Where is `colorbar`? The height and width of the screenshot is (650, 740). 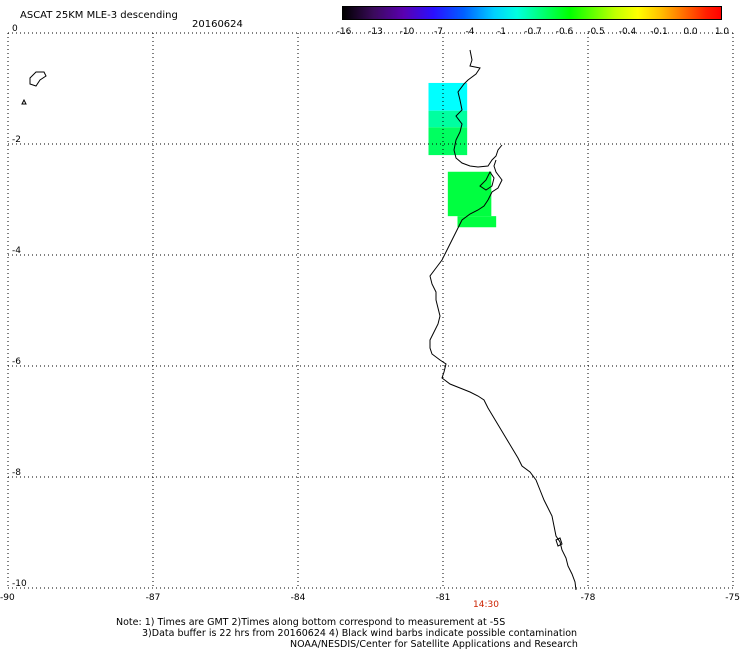
colorbar is located at coordinates (532, 13).